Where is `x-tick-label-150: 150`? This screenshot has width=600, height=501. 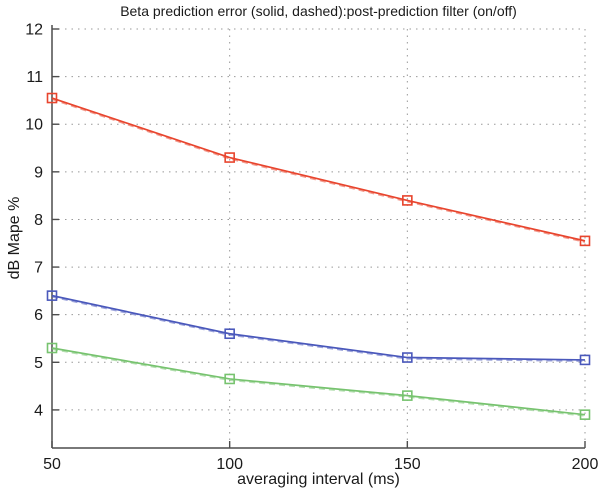
x-tick-label-150: 150 is located at coordinates (407, 464).